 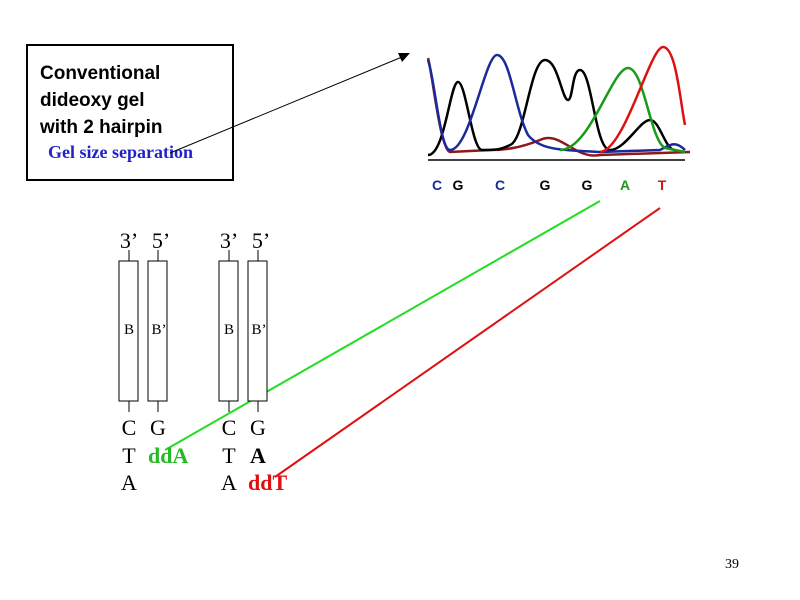 What do you see at coordinates (92, 100) in the screenshot?
I see `box-line: dideoxy gel` at bounding box center [92, 100].